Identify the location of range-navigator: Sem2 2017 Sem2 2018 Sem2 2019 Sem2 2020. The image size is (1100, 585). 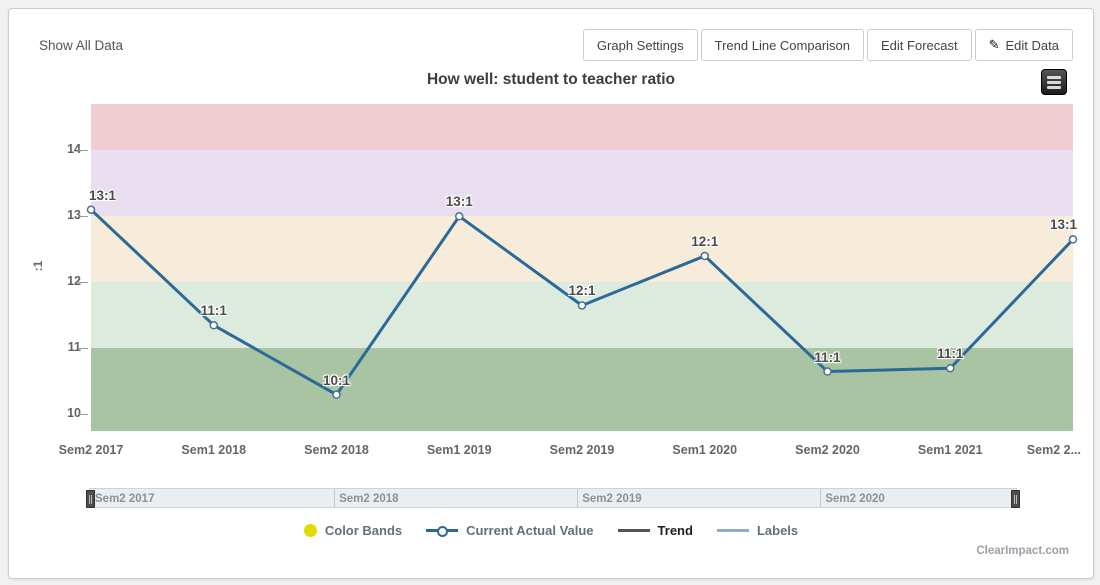
(553, 498).